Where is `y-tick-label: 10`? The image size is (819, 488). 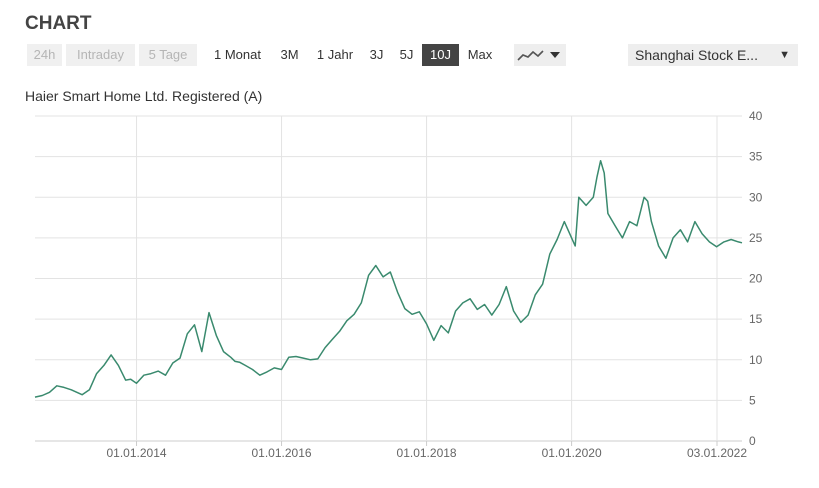 y-tick-label: 10 is located at coordinates (756, 360).